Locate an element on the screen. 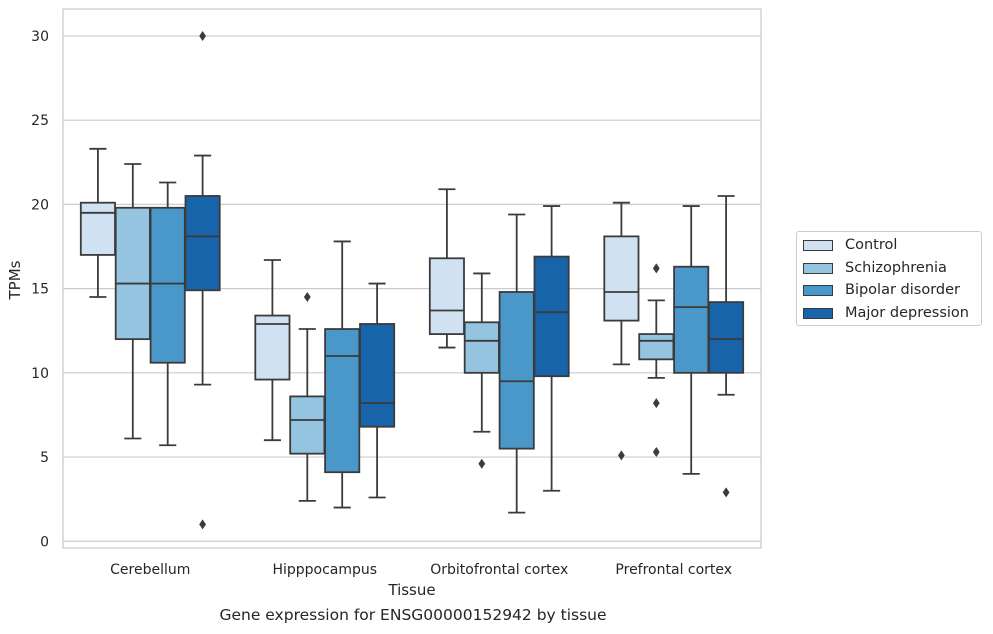 The image size is (993, 634). x-tick-label: Hipppocampus is located at coordinates (324, 570).